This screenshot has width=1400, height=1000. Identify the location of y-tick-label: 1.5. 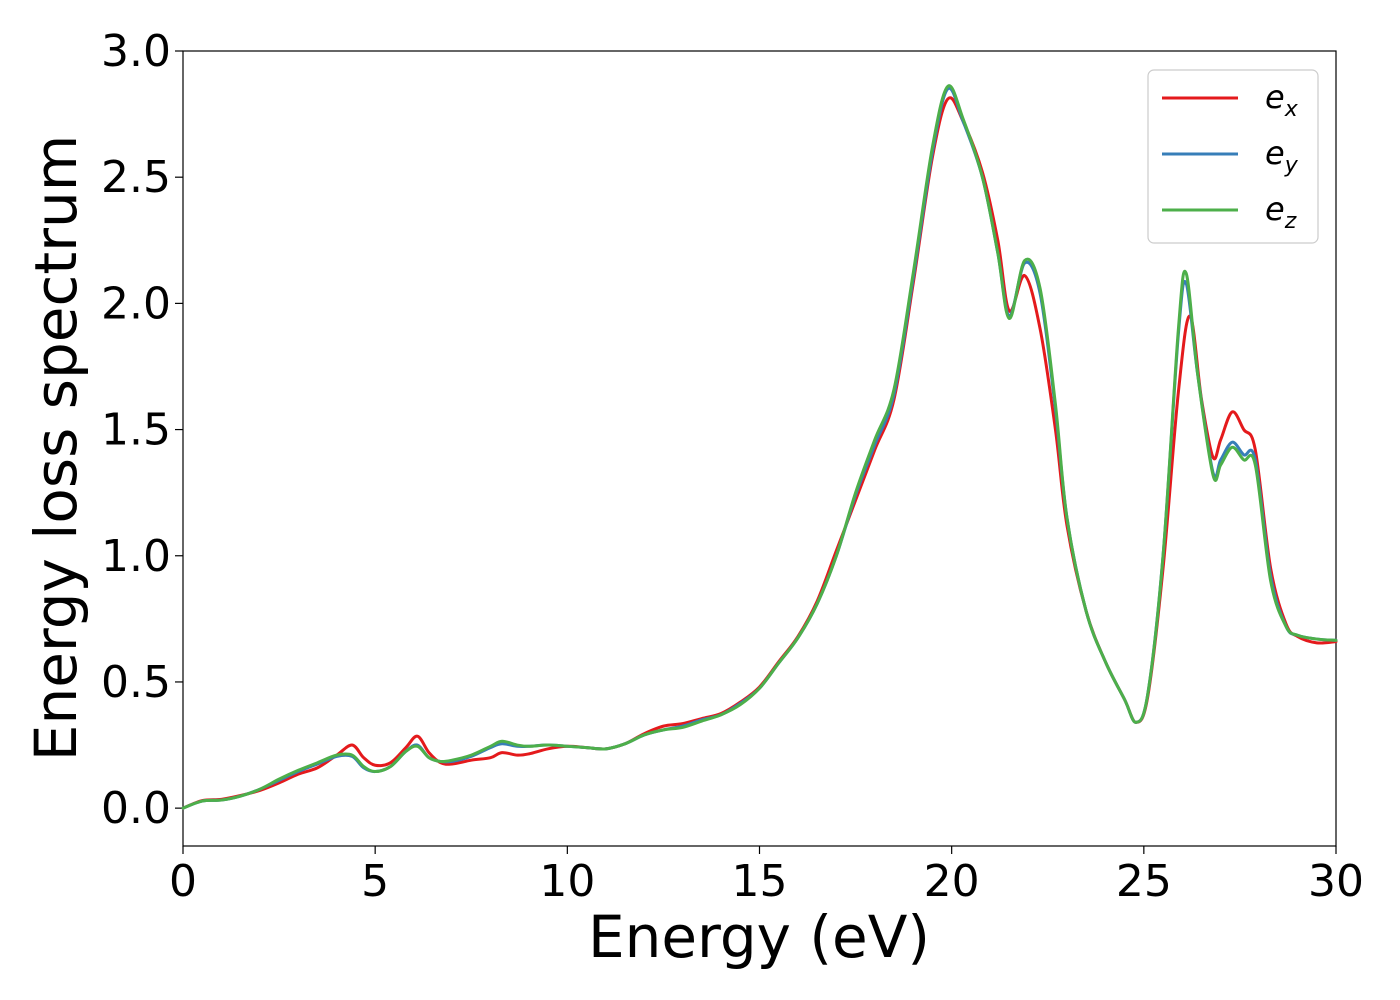
(136, 430).